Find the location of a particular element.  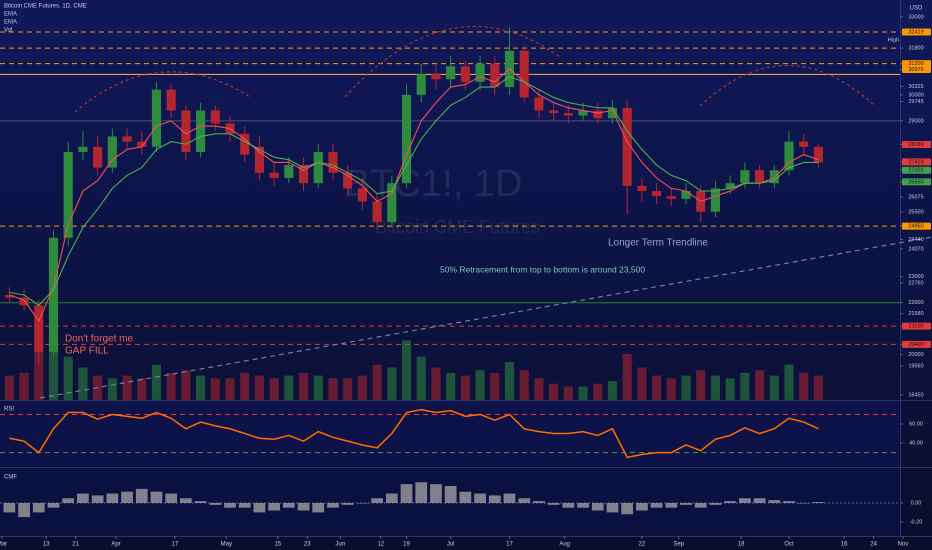

chart-title: Bitcoin CME Futures, 1D, CME is located at coordinates (45, 7).